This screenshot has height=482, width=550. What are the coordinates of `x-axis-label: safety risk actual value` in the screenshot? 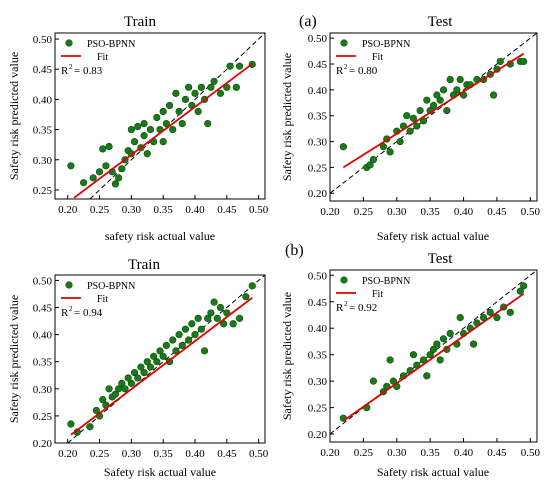 It's located at (160, 236).